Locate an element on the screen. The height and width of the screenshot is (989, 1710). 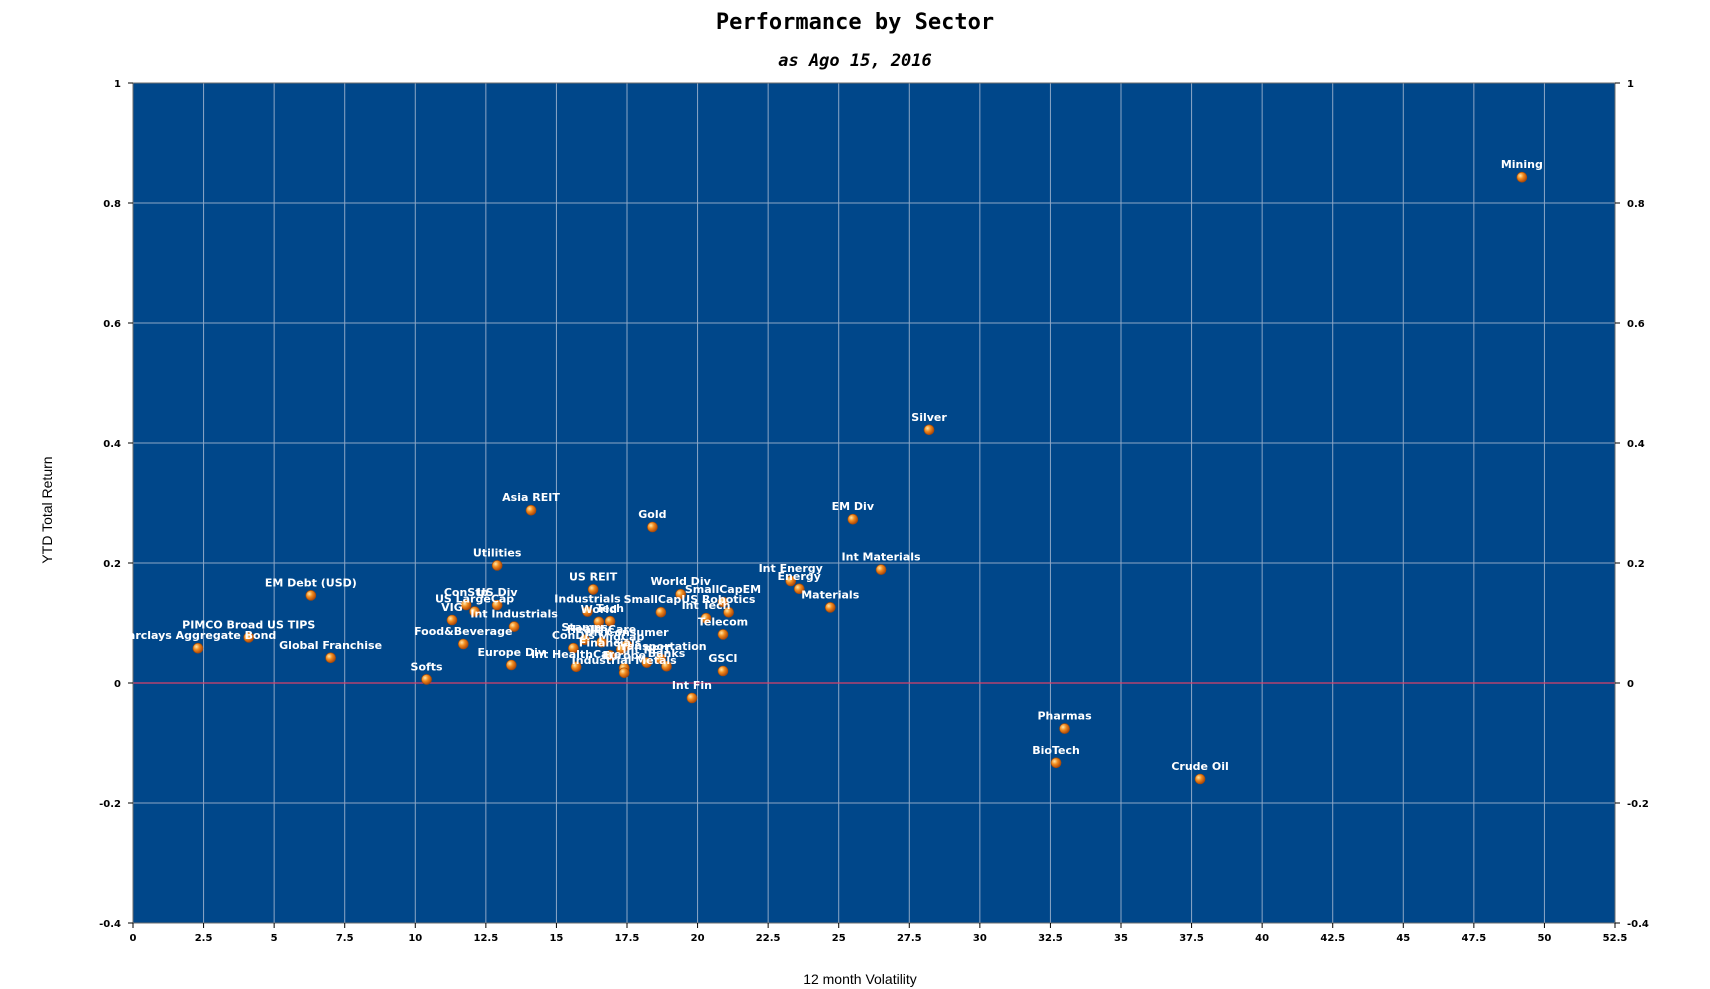
data-label: US LargeCap is located at coordinates (474, 599).